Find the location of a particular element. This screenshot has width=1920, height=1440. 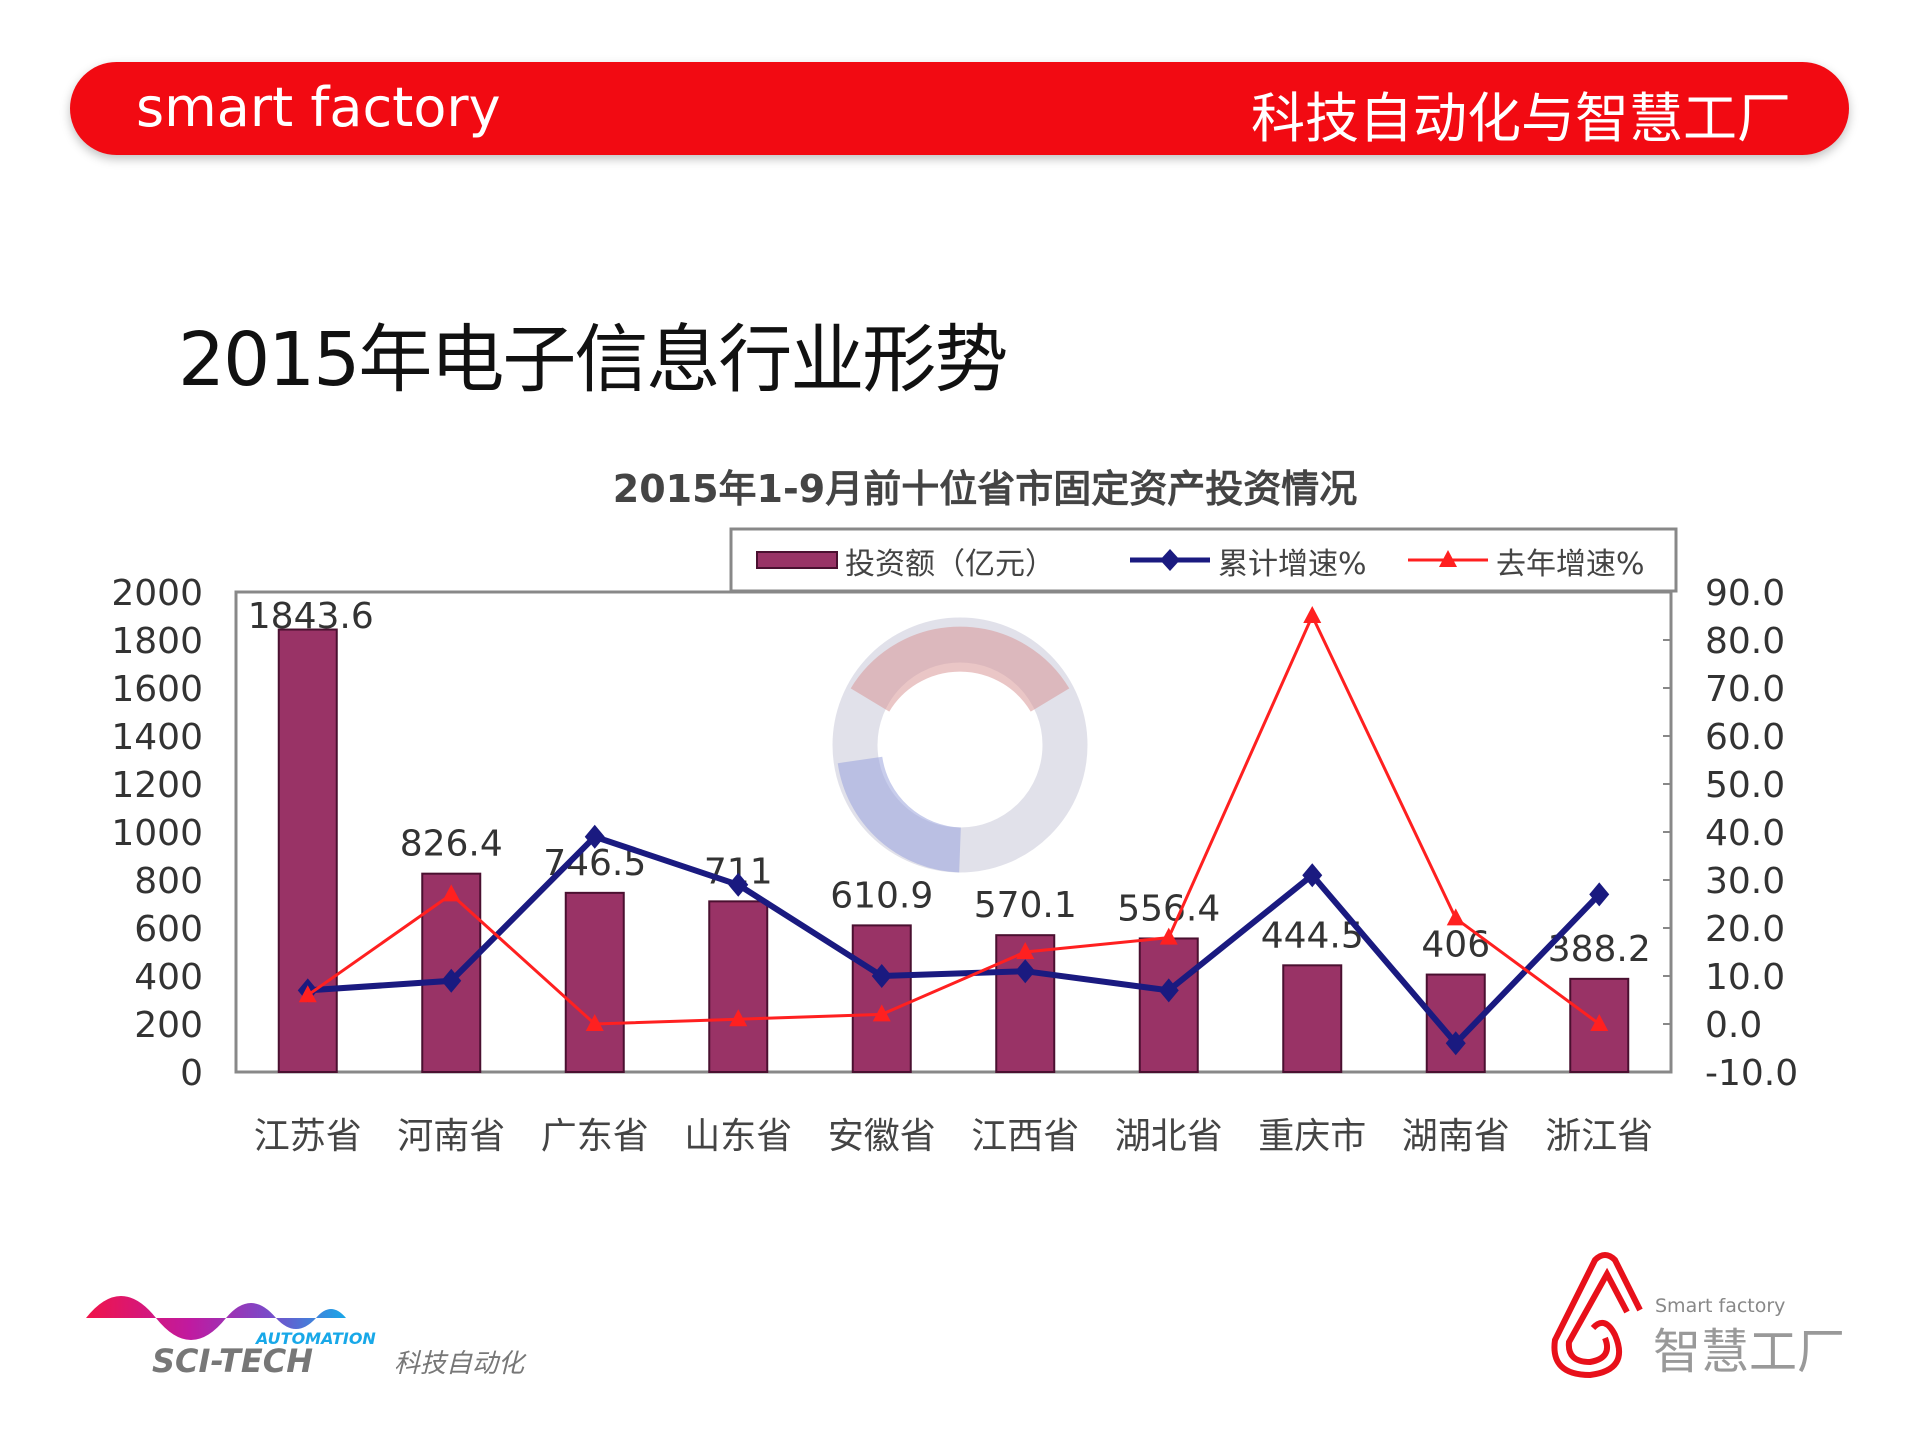

right-axis-tick: 70.0 is located at coordinates (1745, 689).